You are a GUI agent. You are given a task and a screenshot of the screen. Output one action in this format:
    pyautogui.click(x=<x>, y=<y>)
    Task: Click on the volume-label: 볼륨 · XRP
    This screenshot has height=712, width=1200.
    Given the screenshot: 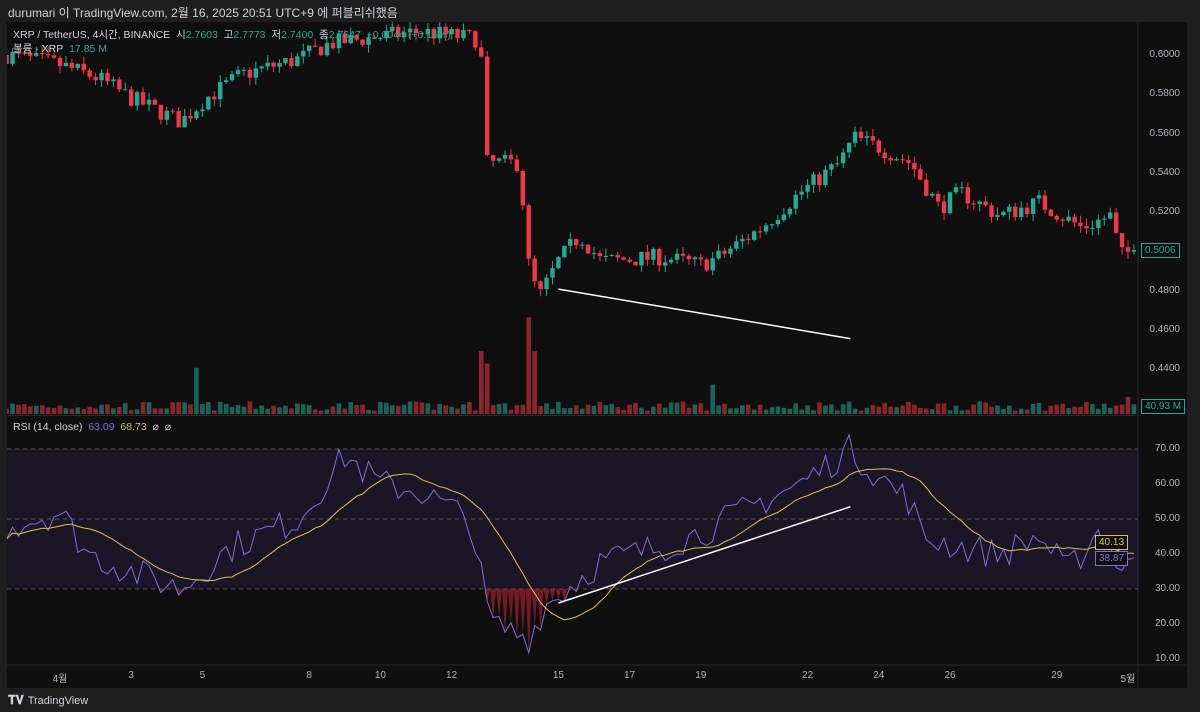 What is the action you would take?
    pyautogui.click(x=38, y=49)
    